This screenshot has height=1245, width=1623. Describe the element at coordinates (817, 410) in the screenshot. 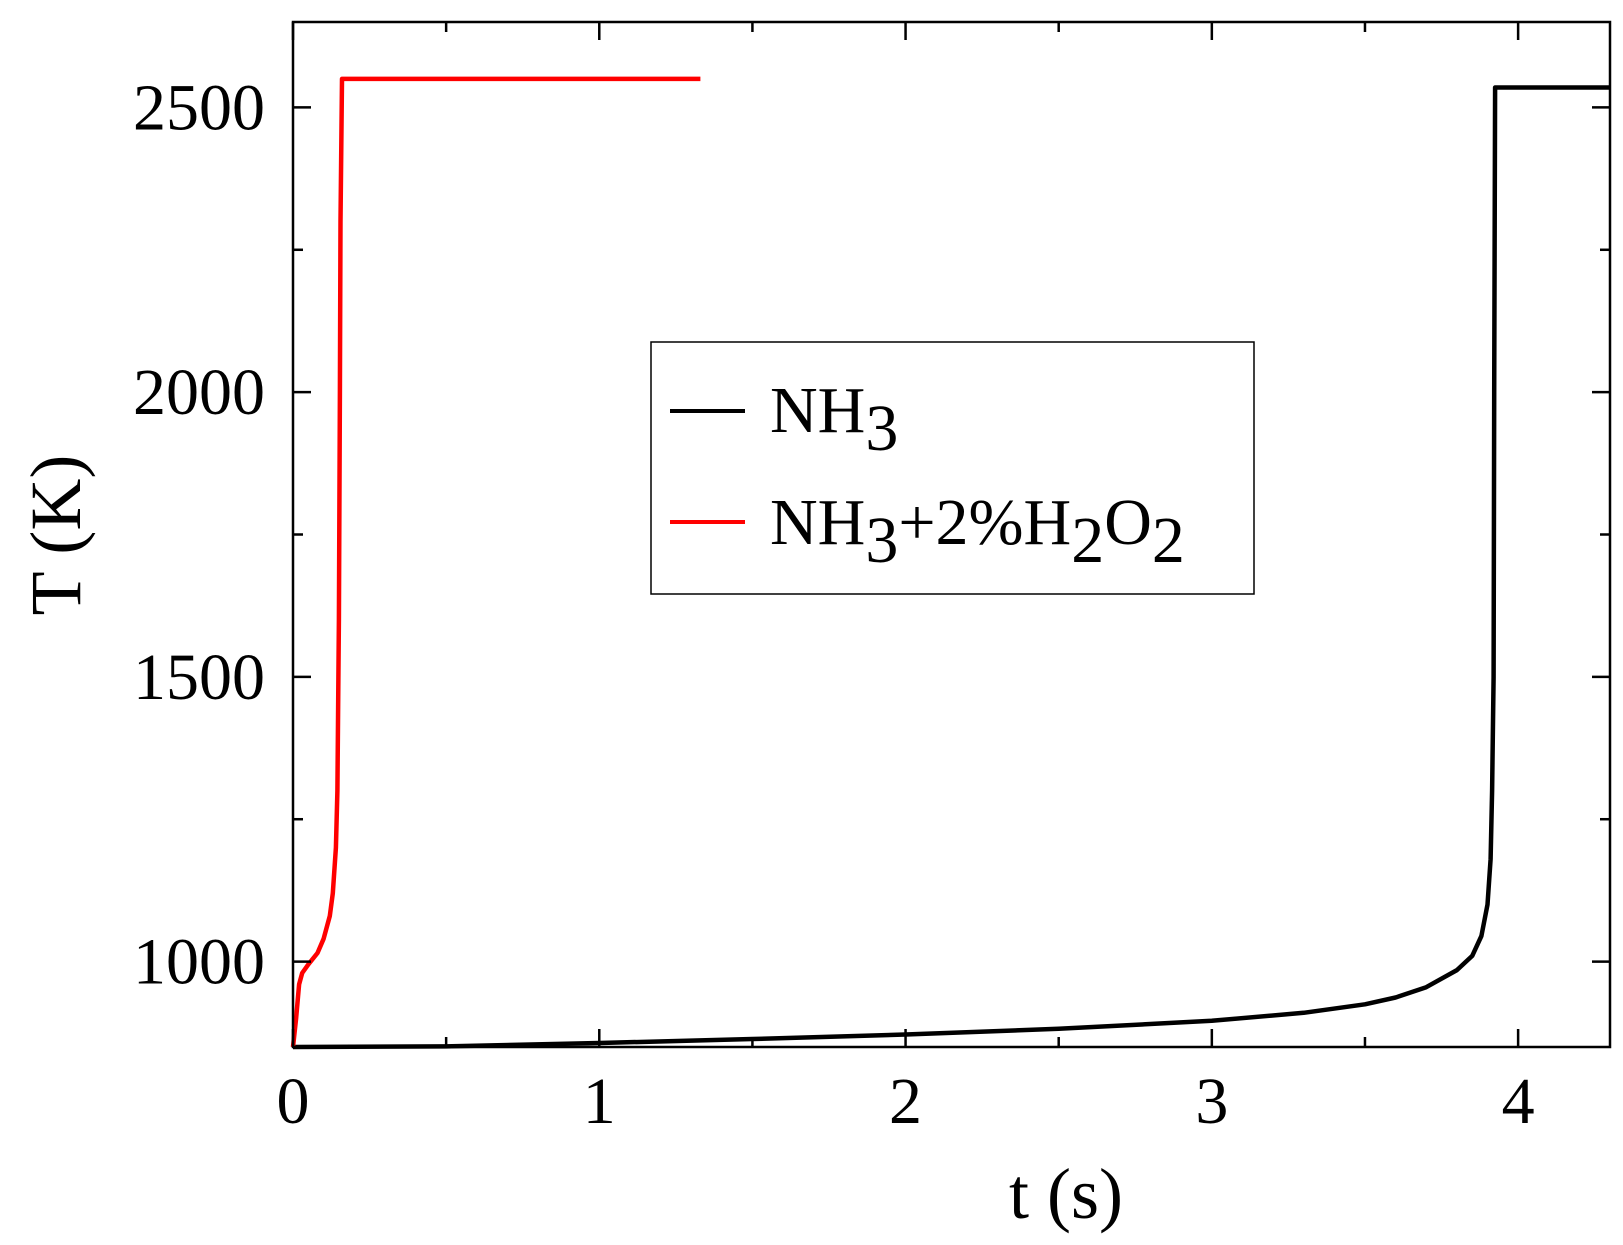

I see `legend-nh3-base: NH` at that location.